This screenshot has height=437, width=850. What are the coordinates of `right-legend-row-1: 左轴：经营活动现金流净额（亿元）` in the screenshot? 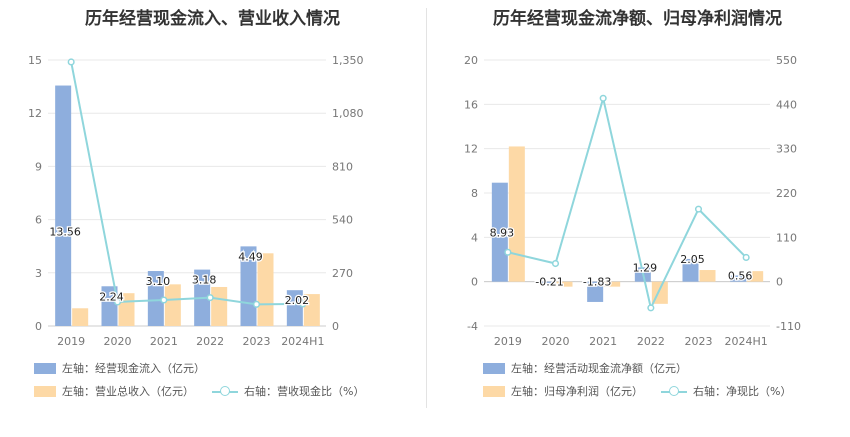 It's located at (585, 368).